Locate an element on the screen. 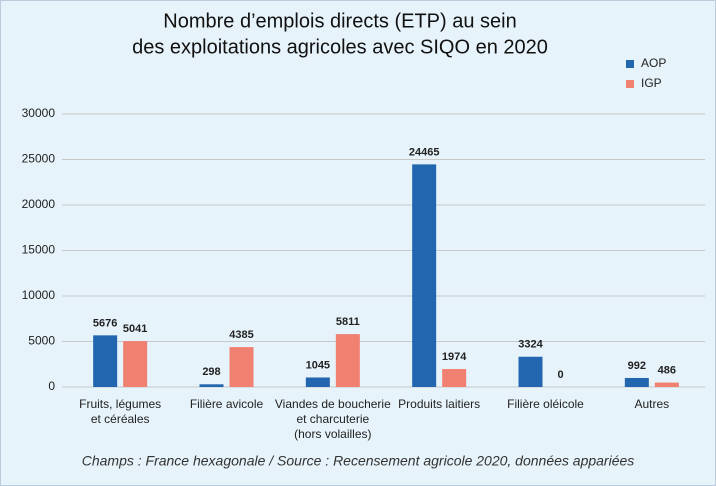 The height and width of the screenshot is (486, 716). x-tick-label: Fruits, légumes is located at coordinates (120, 404).